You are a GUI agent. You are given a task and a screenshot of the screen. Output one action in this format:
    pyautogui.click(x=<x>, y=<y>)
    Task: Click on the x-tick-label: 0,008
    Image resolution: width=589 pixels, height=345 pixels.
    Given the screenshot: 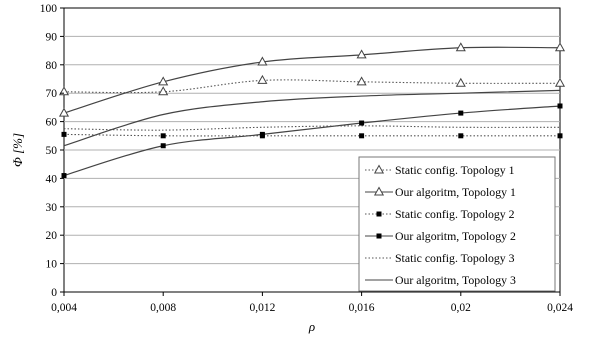 What is the action you would take?
    pyautogui.click(x=163, y=308)
    